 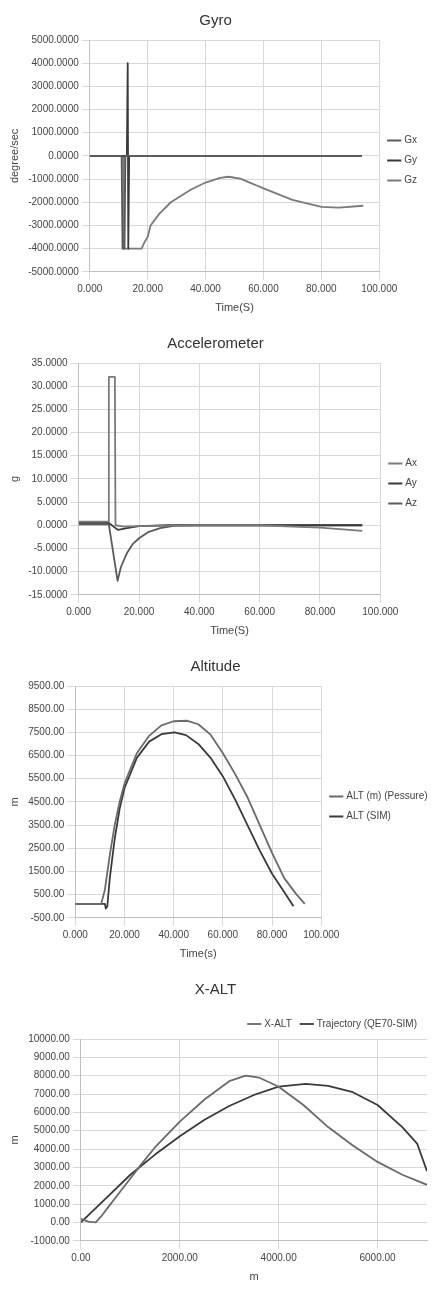 What do you see at coordinates (52, 1075) in the screenshot?
I see `y-tick-label: 8000.00` at bounding box center [52, 1075].